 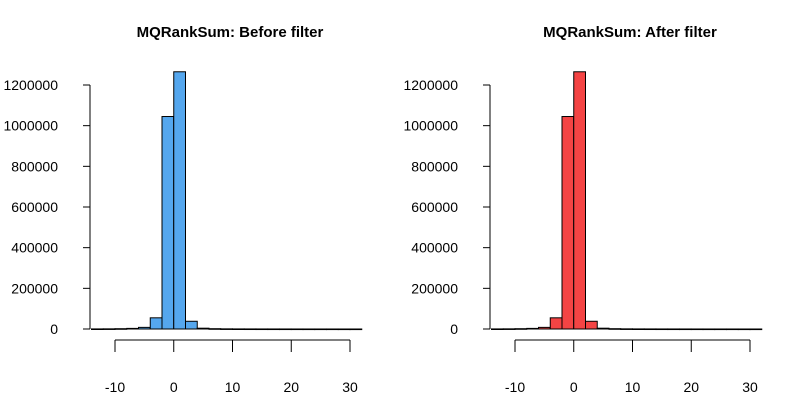 I want to click on chart-title: MQRankSum: After filter, so click(x=630, y=32).